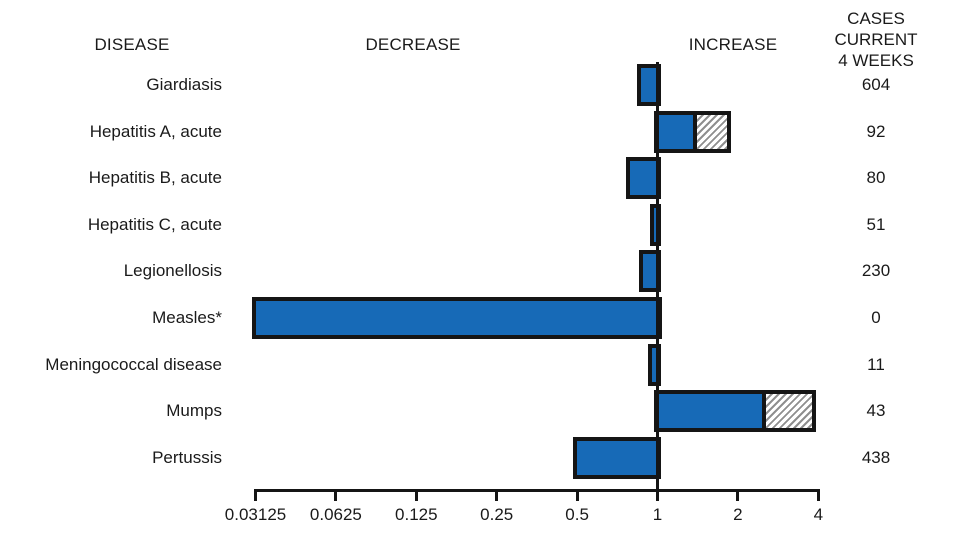  I want to click on cases-value: 51, so click(876, 224).